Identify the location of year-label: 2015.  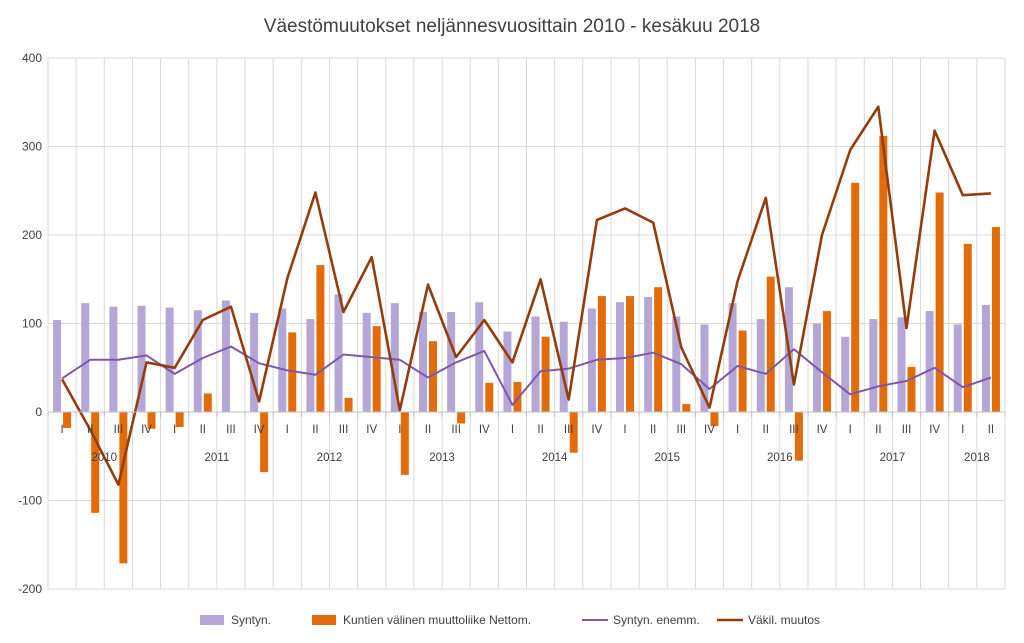
(667, 458).